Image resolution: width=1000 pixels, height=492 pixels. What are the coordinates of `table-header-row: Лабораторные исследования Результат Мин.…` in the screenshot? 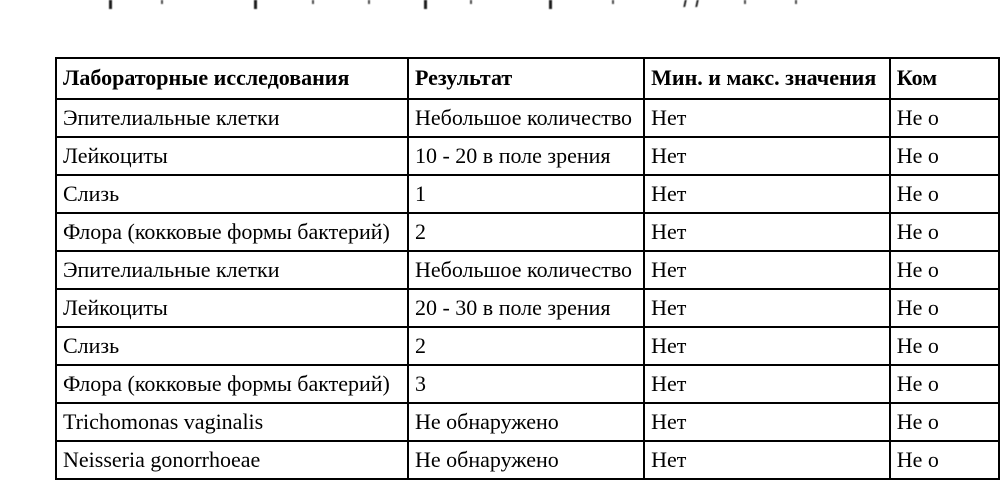 It's located at (527, 78).